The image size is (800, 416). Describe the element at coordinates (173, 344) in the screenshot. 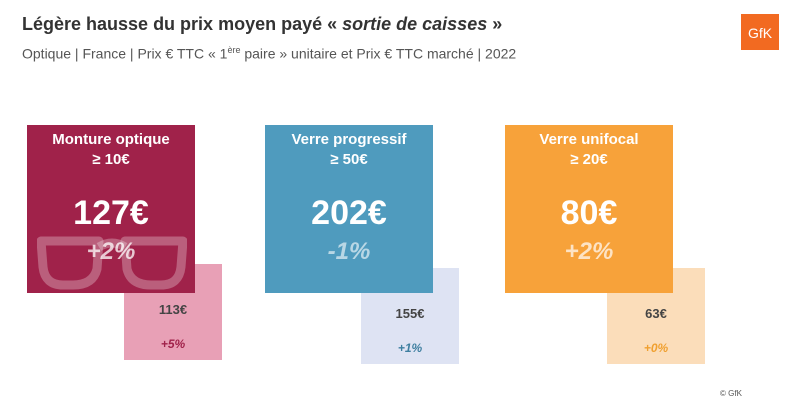

I see `market-price-change: +5%` at that location.